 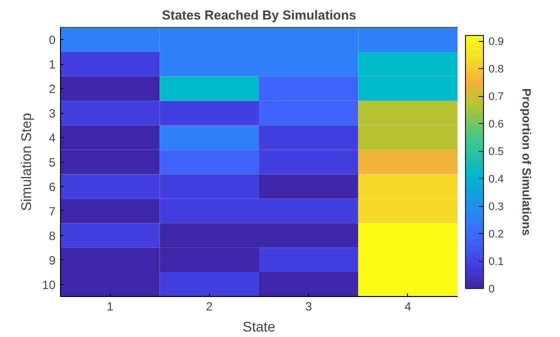 I want to click on color-bar-label: 0.4, so click(x=496, y=180).